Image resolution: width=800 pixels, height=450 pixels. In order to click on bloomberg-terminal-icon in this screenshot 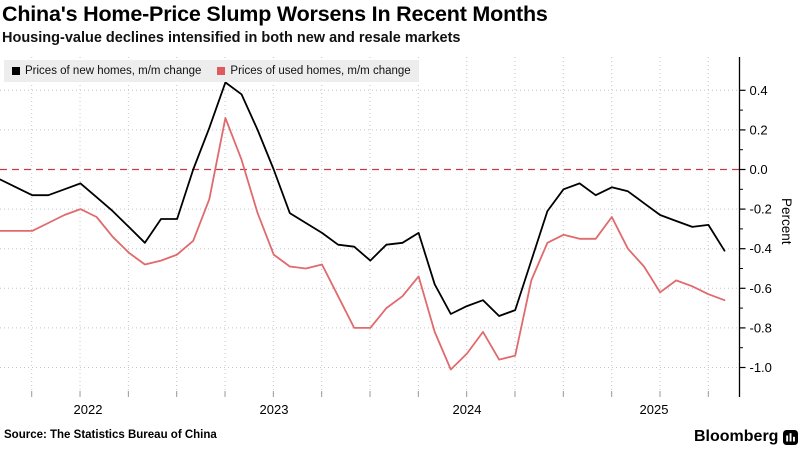, I will do `click(791, 437)`.